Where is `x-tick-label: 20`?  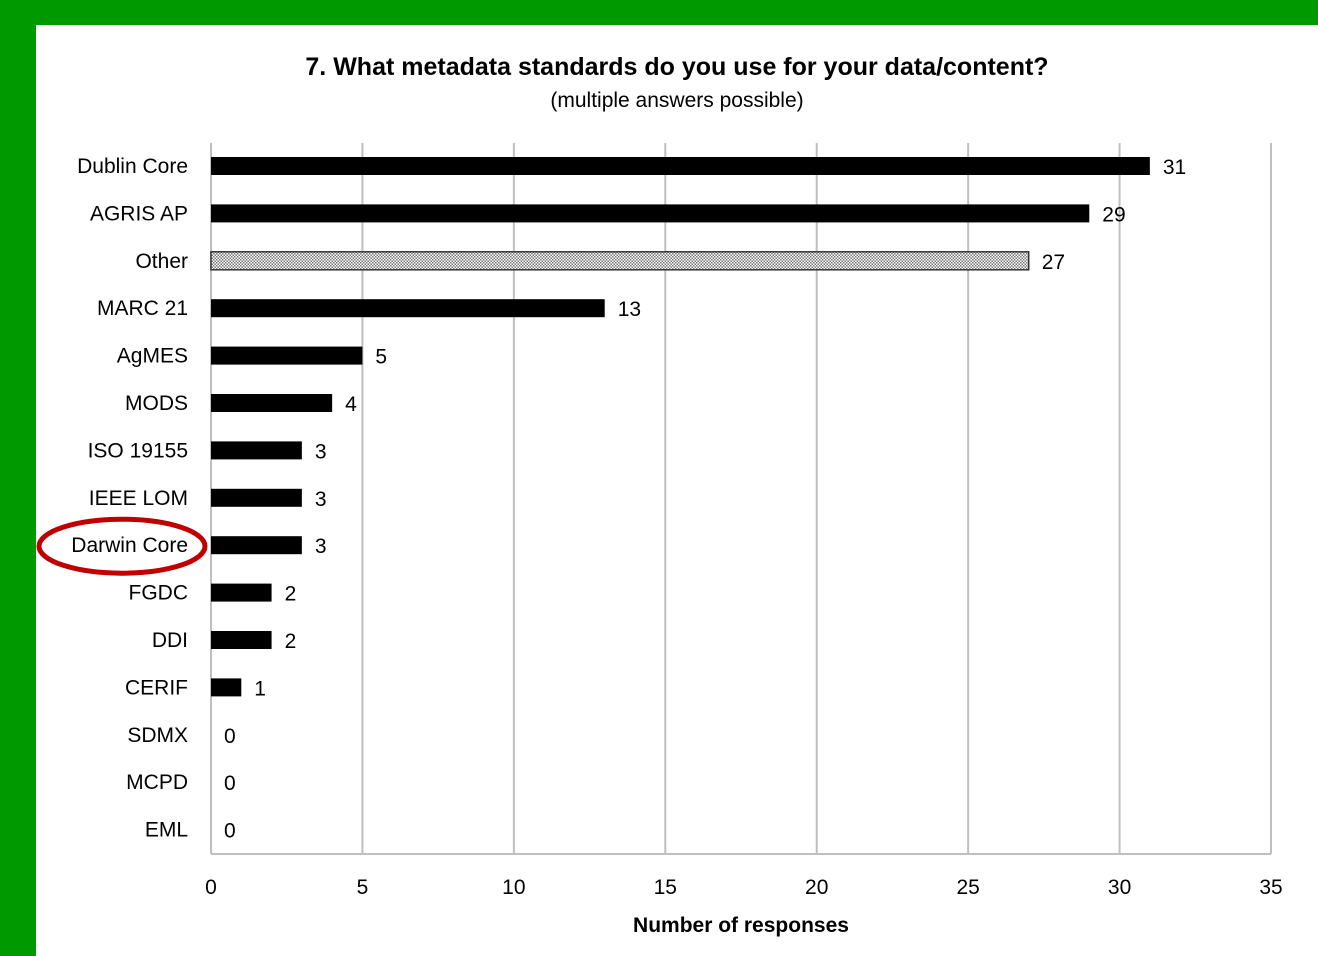 x-tick-label: 20 is located at coordinates (816, 887).